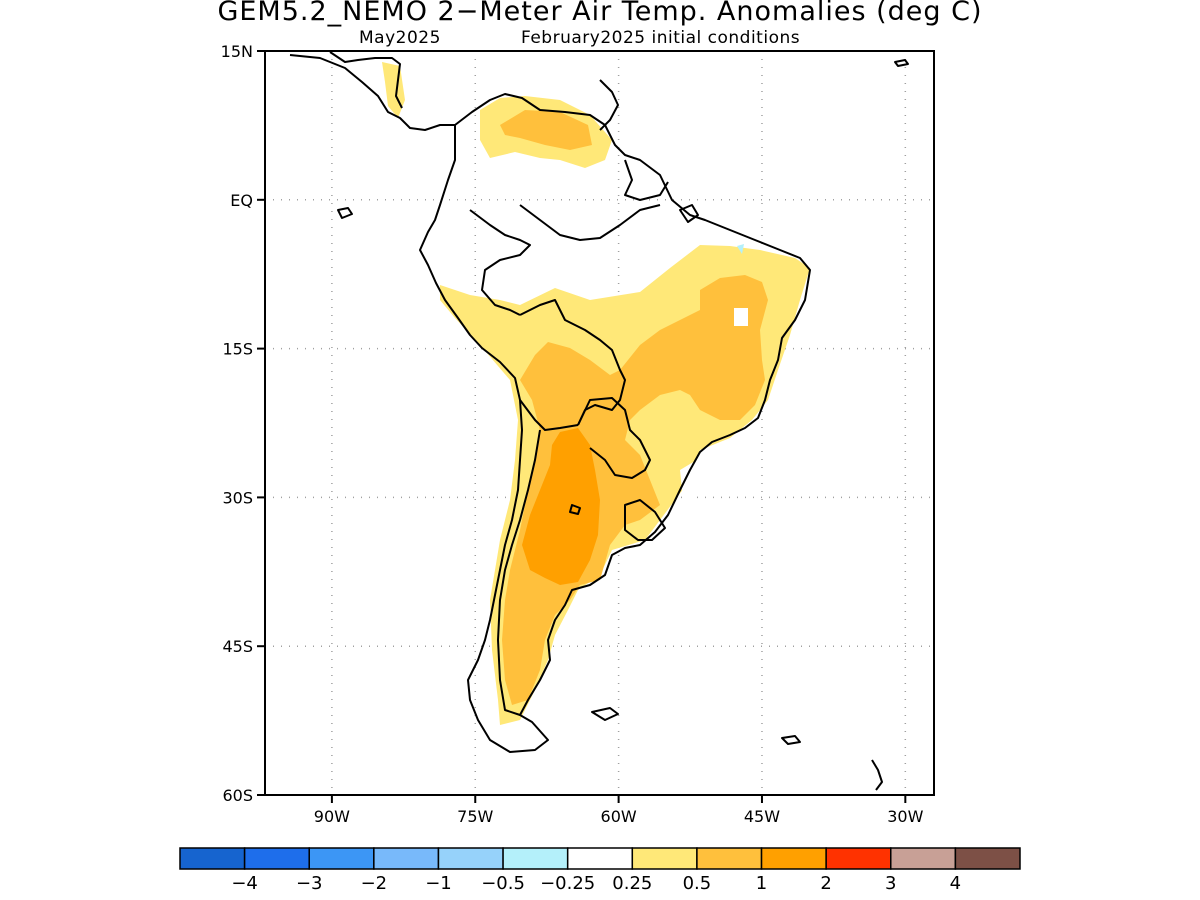 The width and height of the screenshot is (1200, 900). I want to click on y-tick-label: 15N, so click(237, 51).